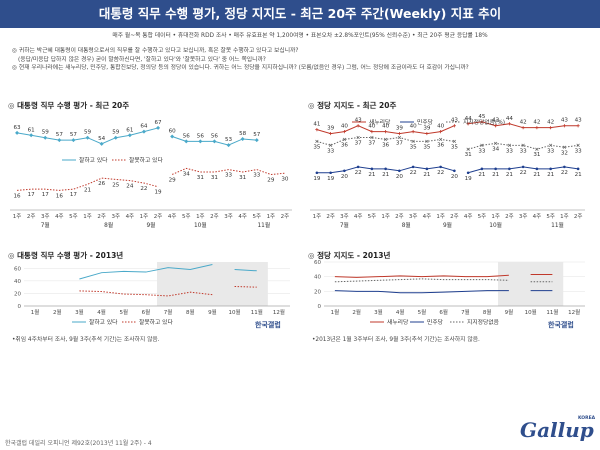 This screenshot has height=450, width=600. What do you see at coordinates (215, 136) in the screenshot?
I see `approval-20-data-label: 56` at bounding box center [215, 136].